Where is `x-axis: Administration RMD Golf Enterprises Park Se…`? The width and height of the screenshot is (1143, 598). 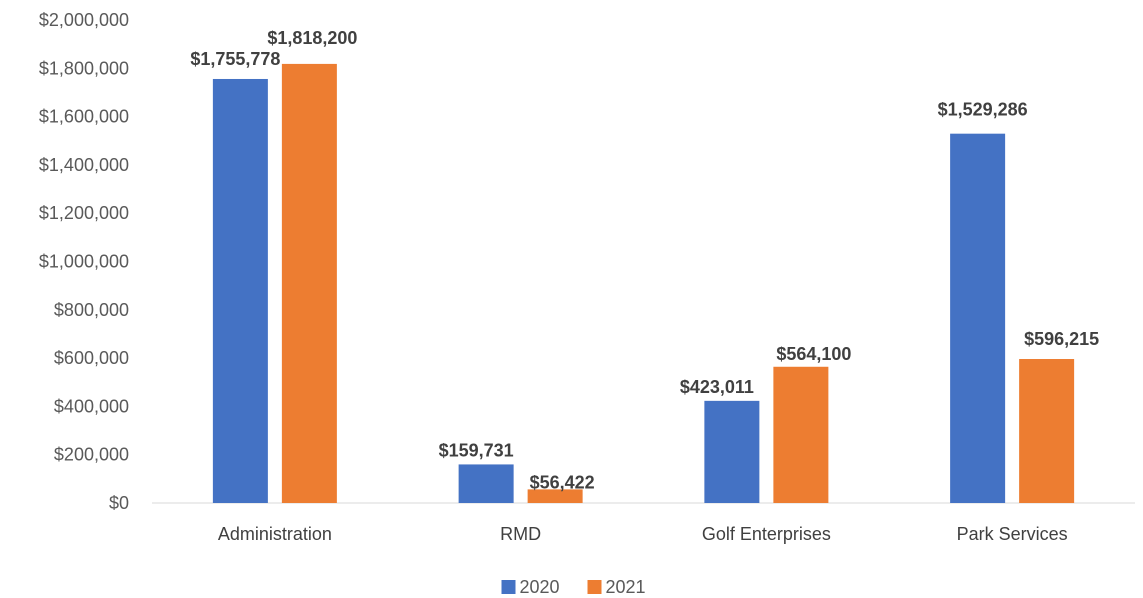 x-axis: Administration RMD Golf Enterprises Park Se… is located at coordinates (643, 534).